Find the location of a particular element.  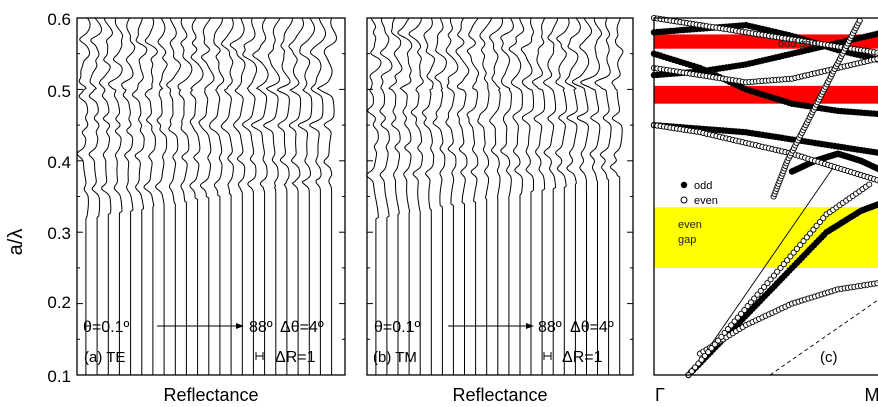

panel-label-a: (a) TE is located at coordinates (104, 357).